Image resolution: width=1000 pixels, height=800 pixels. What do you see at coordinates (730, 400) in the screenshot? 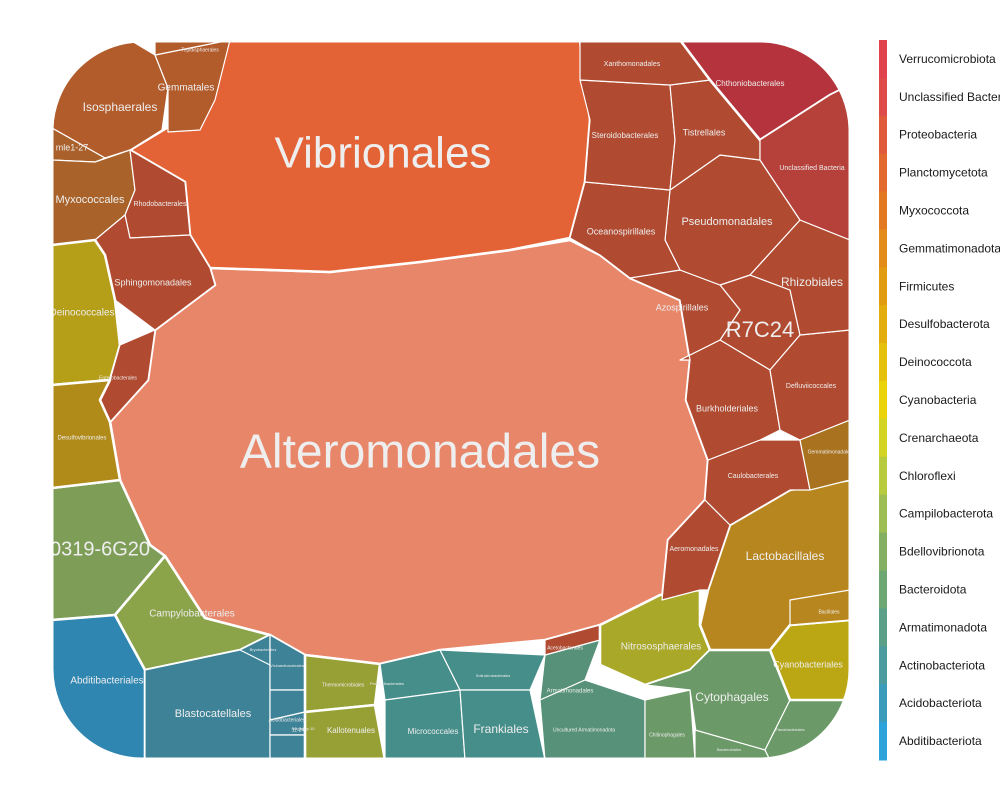
I see `cell-burkholderiales` at bounding box center [730, 400].